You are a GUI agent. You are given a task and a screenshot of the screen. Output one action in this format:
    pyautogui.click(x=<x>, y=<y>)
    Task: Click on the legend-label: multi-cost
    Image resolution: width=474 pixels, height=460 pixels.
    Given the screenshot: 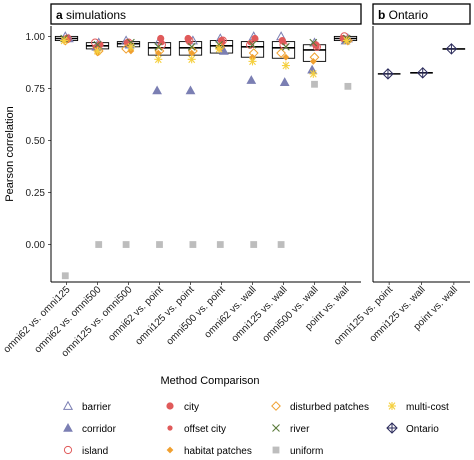 What is the action you would take?
    pyautogui.click(x=427, y=407)
    